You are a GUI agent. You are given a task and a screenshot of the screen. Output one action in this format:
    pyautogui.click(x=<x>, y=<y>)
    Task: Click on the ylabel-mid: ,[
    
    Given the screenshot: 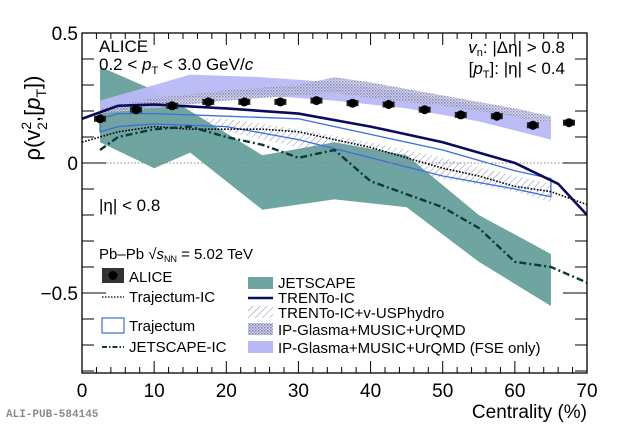 What is the action you would take?
    pyautogui.click(x=32, y=116)
    